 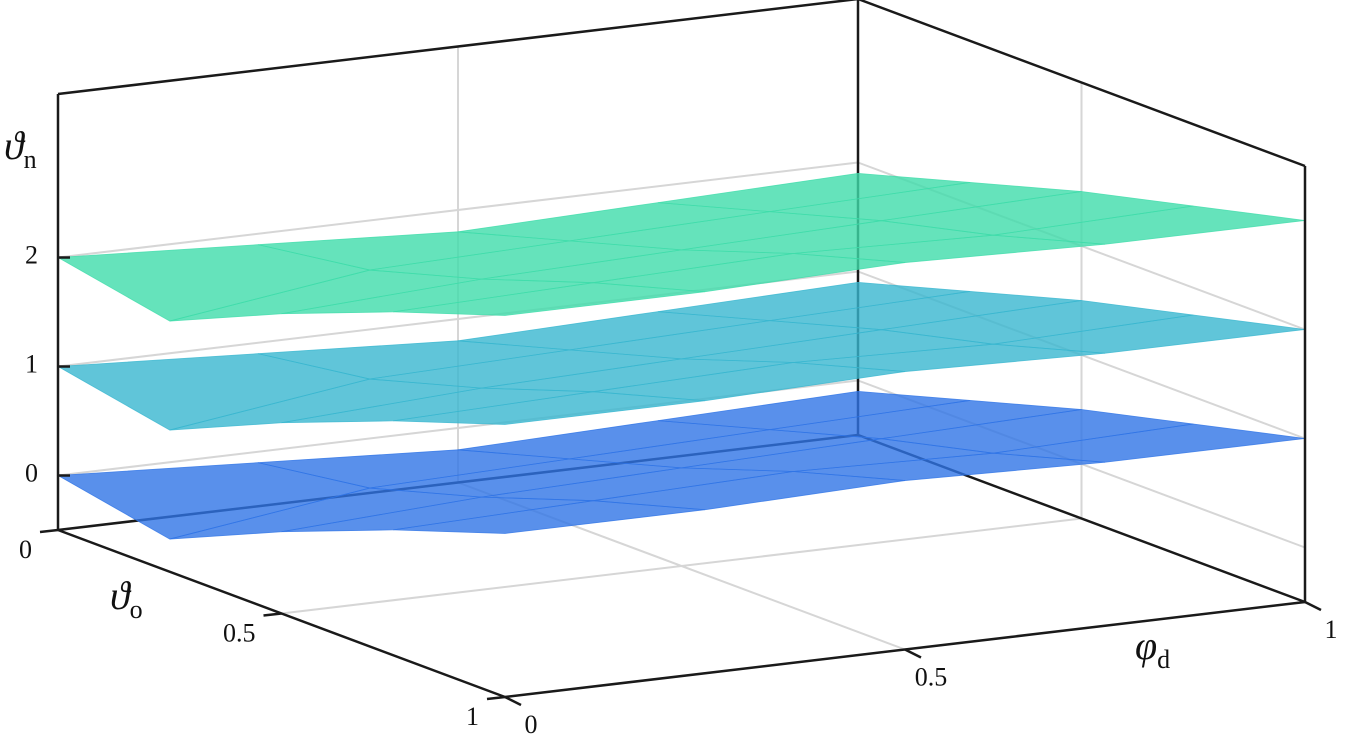 I want to click on x-label-sub: d, so click(x=1163, y=659).